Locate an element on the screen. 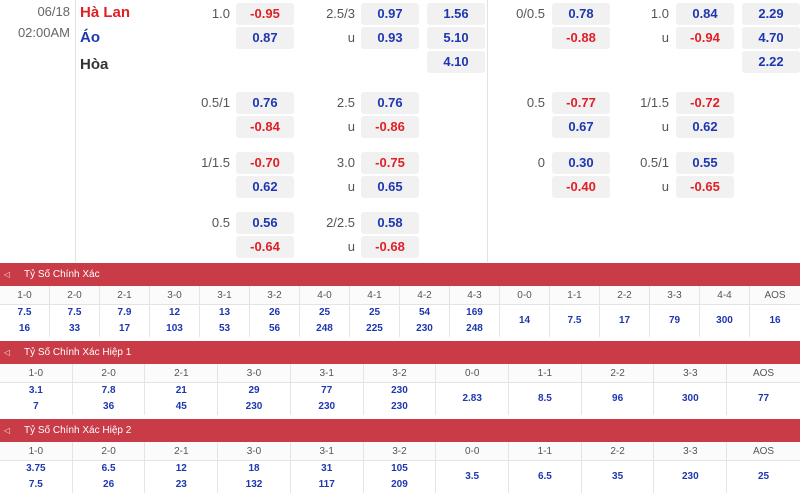 The width and height of the screenshot is (800, 496). score-column: 1-1 6.5 is located at coordinates (545, 467).